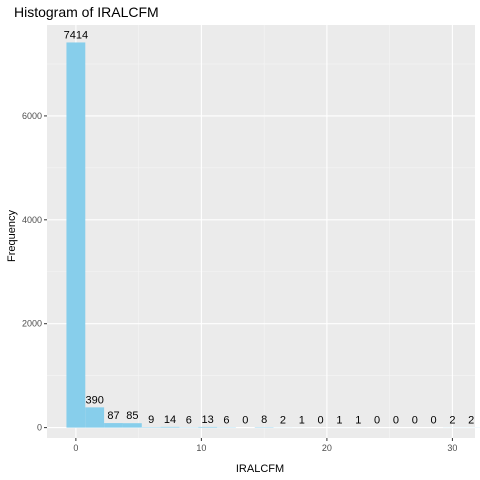 The height and width of the screenshot is (480, 480). I want to click on bar-count-label: 85, so click(132, 416).